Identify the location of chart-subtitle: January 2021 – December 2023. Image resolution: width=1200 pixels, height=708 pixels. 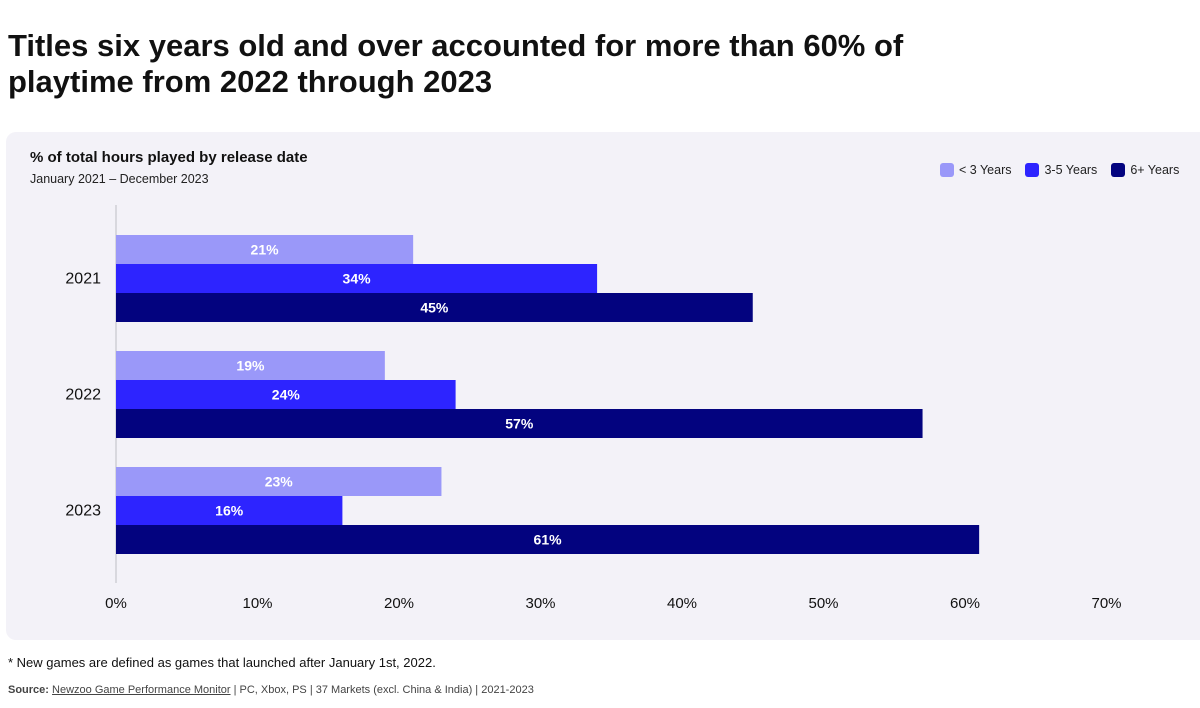
(119, 179).